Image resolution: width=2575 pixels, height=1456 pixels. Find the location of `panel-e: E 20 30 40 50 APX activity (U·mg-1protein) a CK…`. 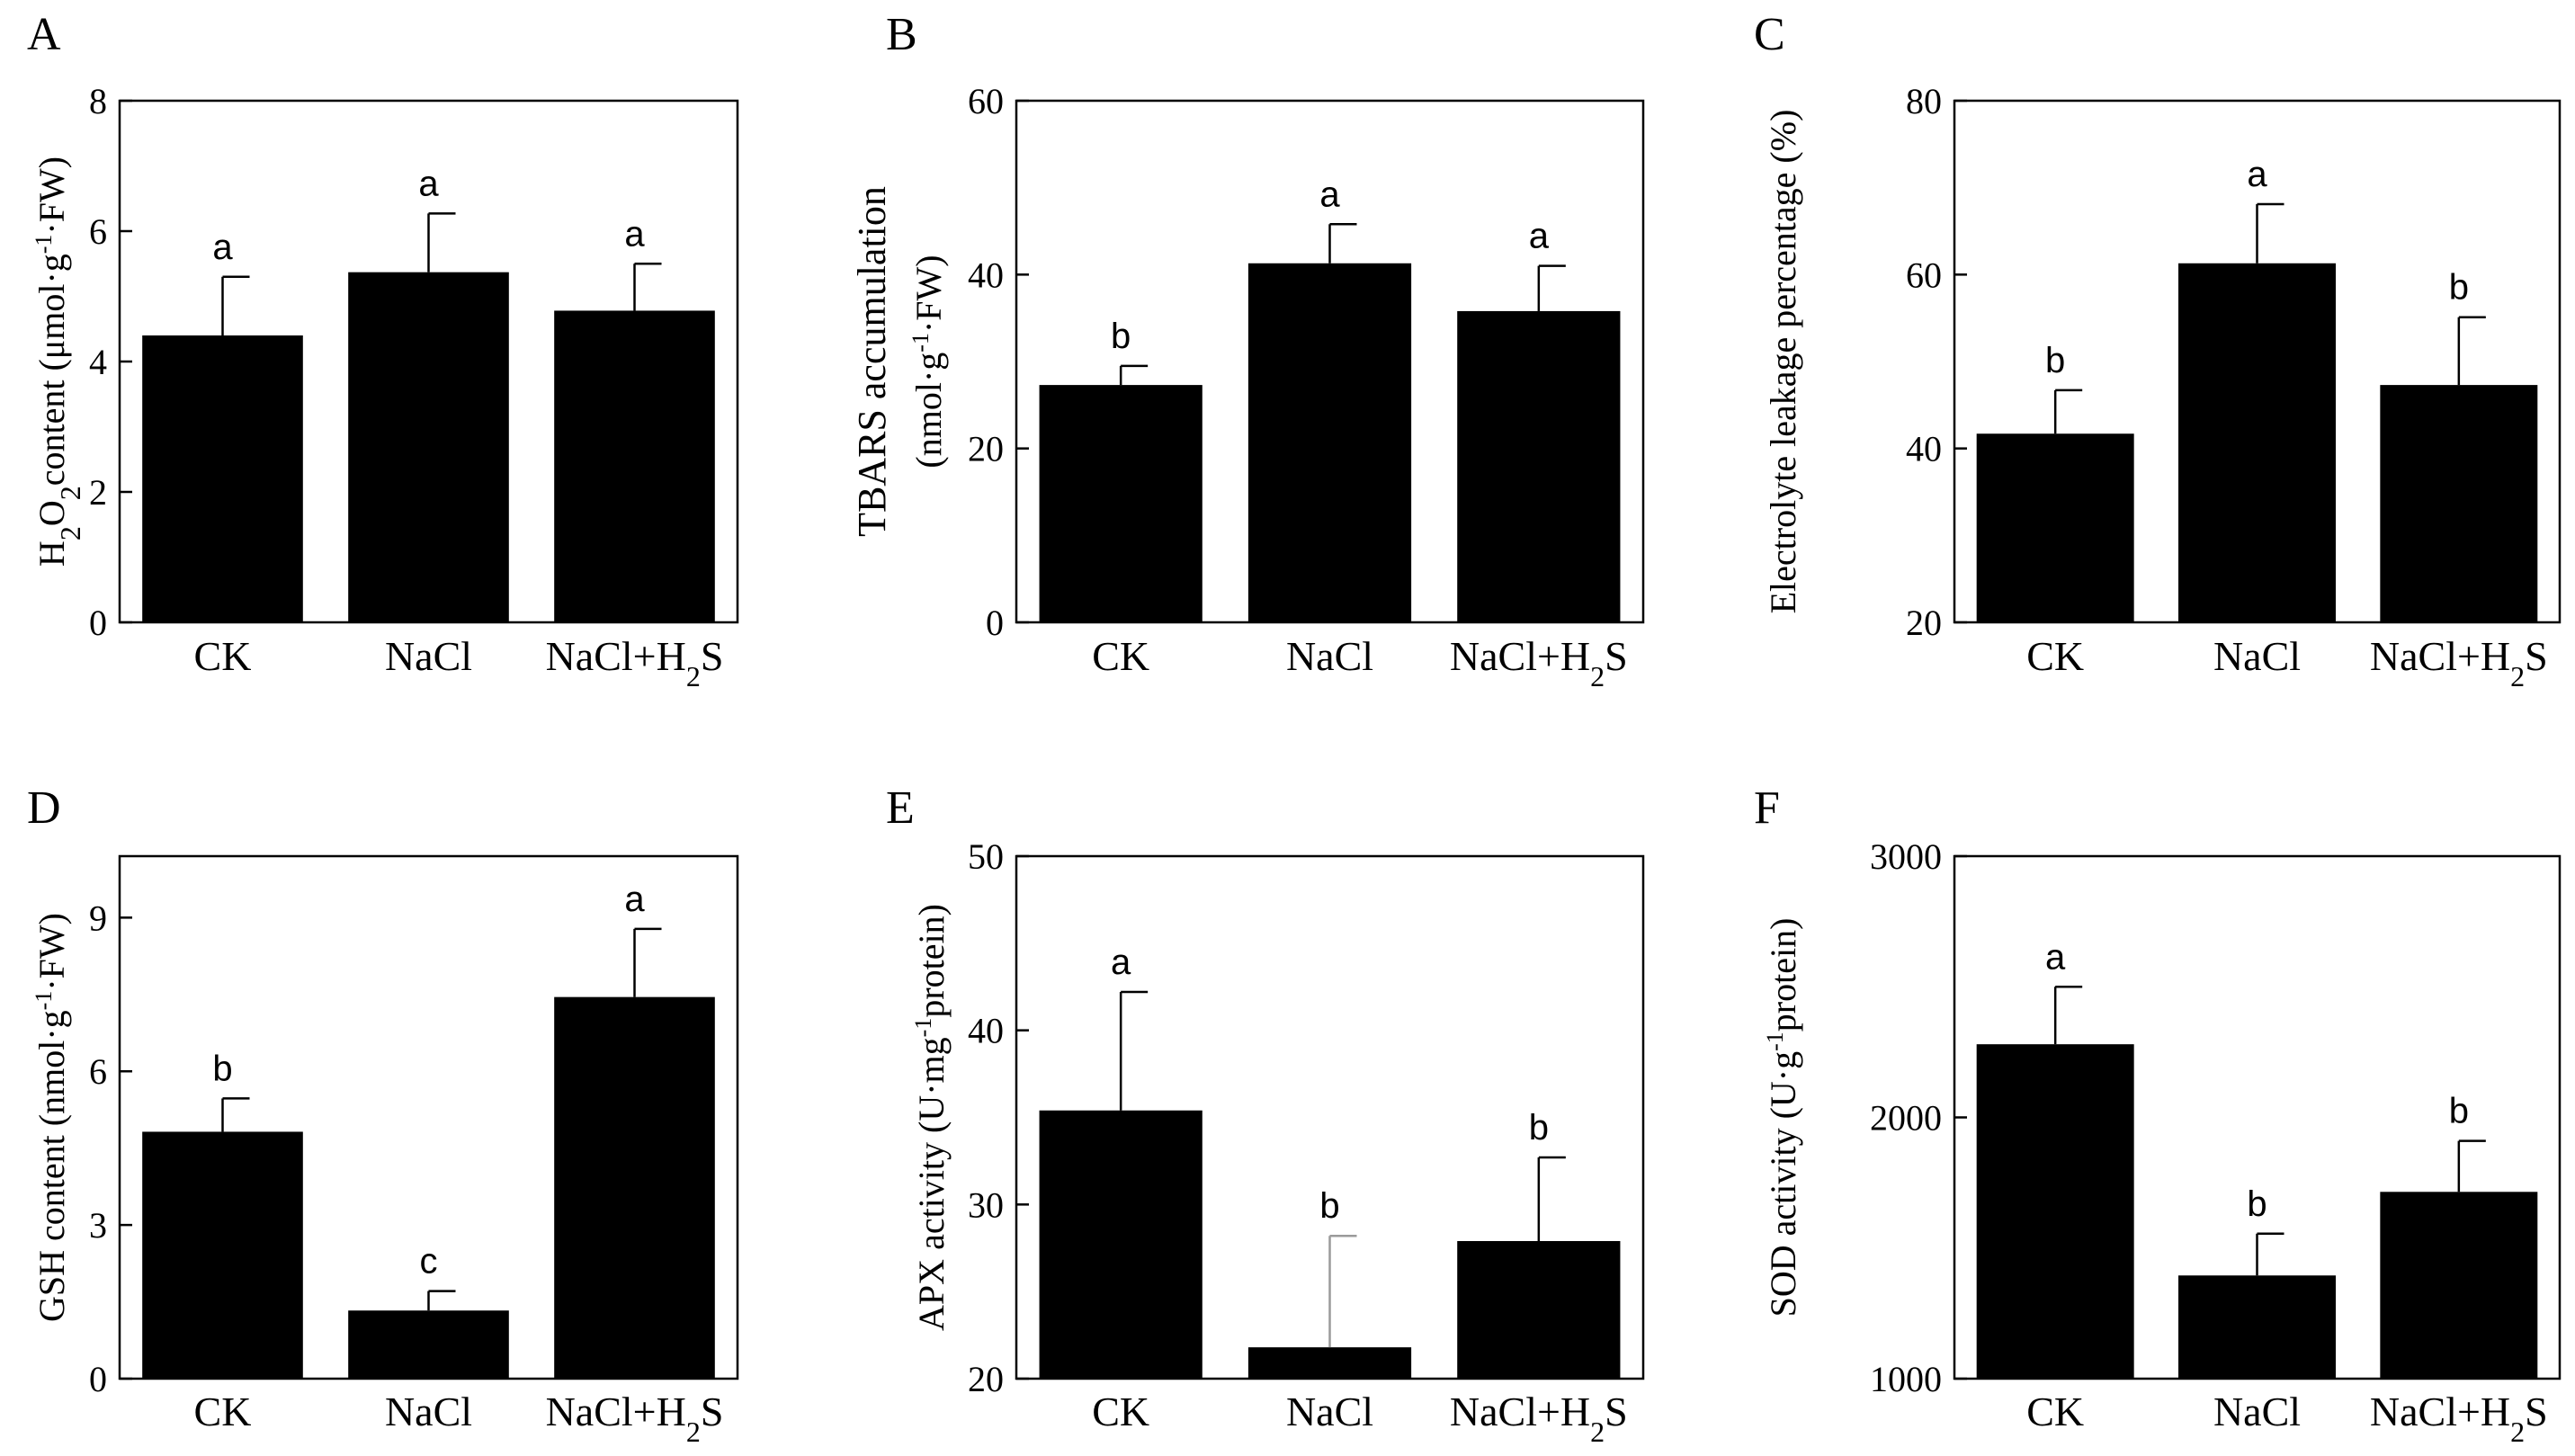

panel-e: E 20 30 40 50 APX activity (U·mg-1protein) a CK… is located at coordinates (1265, 1115).